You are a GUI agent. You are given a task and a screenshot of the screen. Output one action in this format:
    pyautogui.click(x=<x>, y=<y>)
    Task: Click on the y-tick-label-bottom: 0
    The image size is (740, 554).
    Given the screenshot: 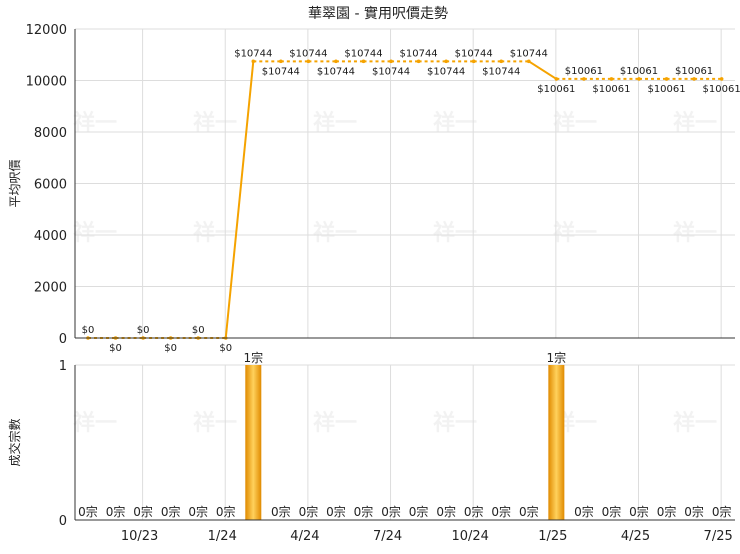 What is the action you would take?
    pyautogui.click(x=63, y=521)
    